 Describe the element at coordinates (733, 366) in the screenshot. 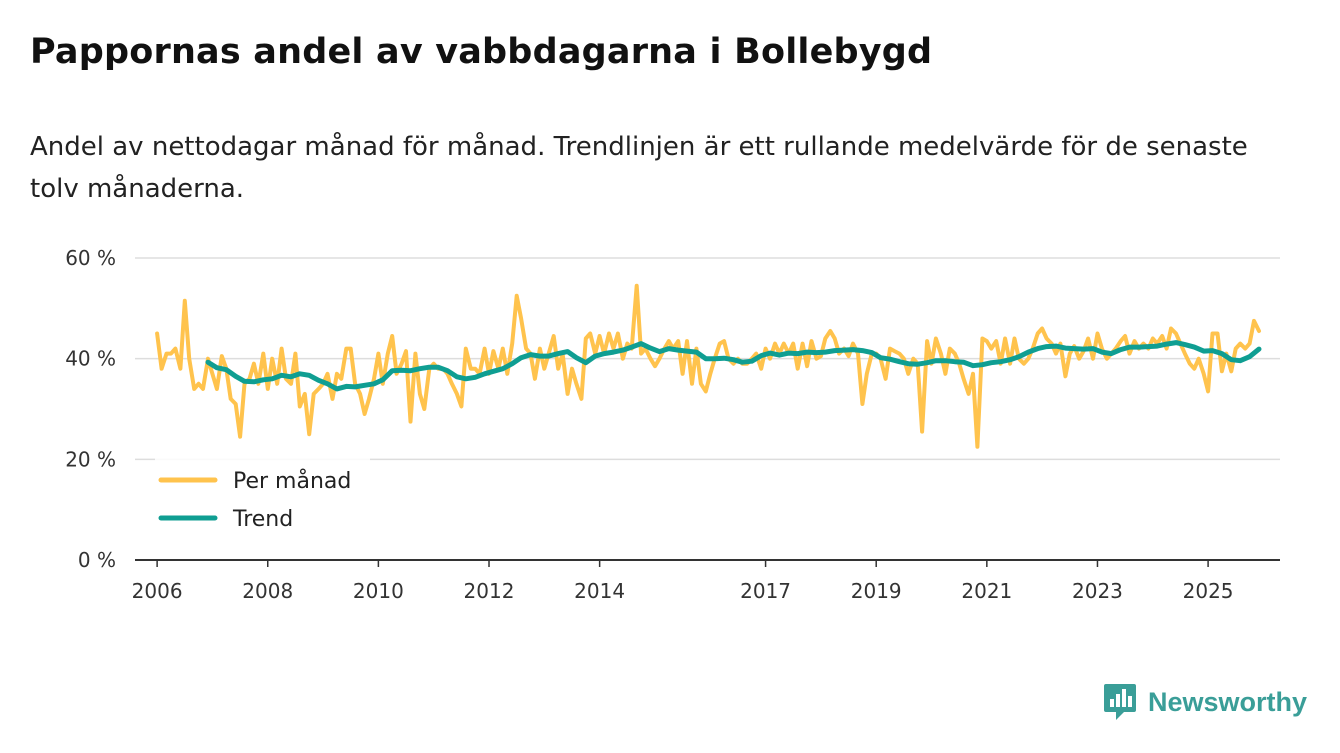

I see `series-line-trend` at that location.